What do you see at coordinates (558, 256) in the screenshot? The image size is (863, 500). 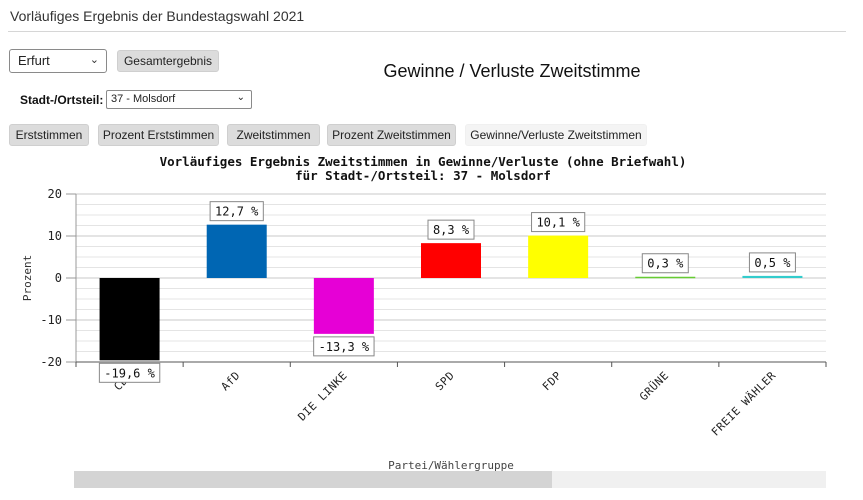 I see `bar-fdp` at bounding box center [558, 256].